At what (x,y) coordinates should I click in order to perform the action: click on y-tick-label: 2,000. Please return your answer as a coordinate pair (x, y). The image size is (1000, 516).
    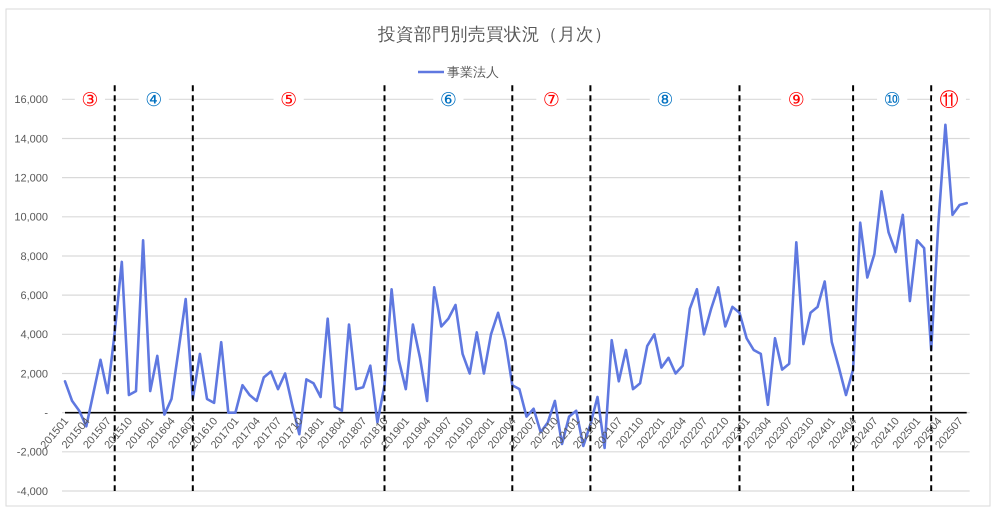
    Looking at the image, I should click on (34, 374).